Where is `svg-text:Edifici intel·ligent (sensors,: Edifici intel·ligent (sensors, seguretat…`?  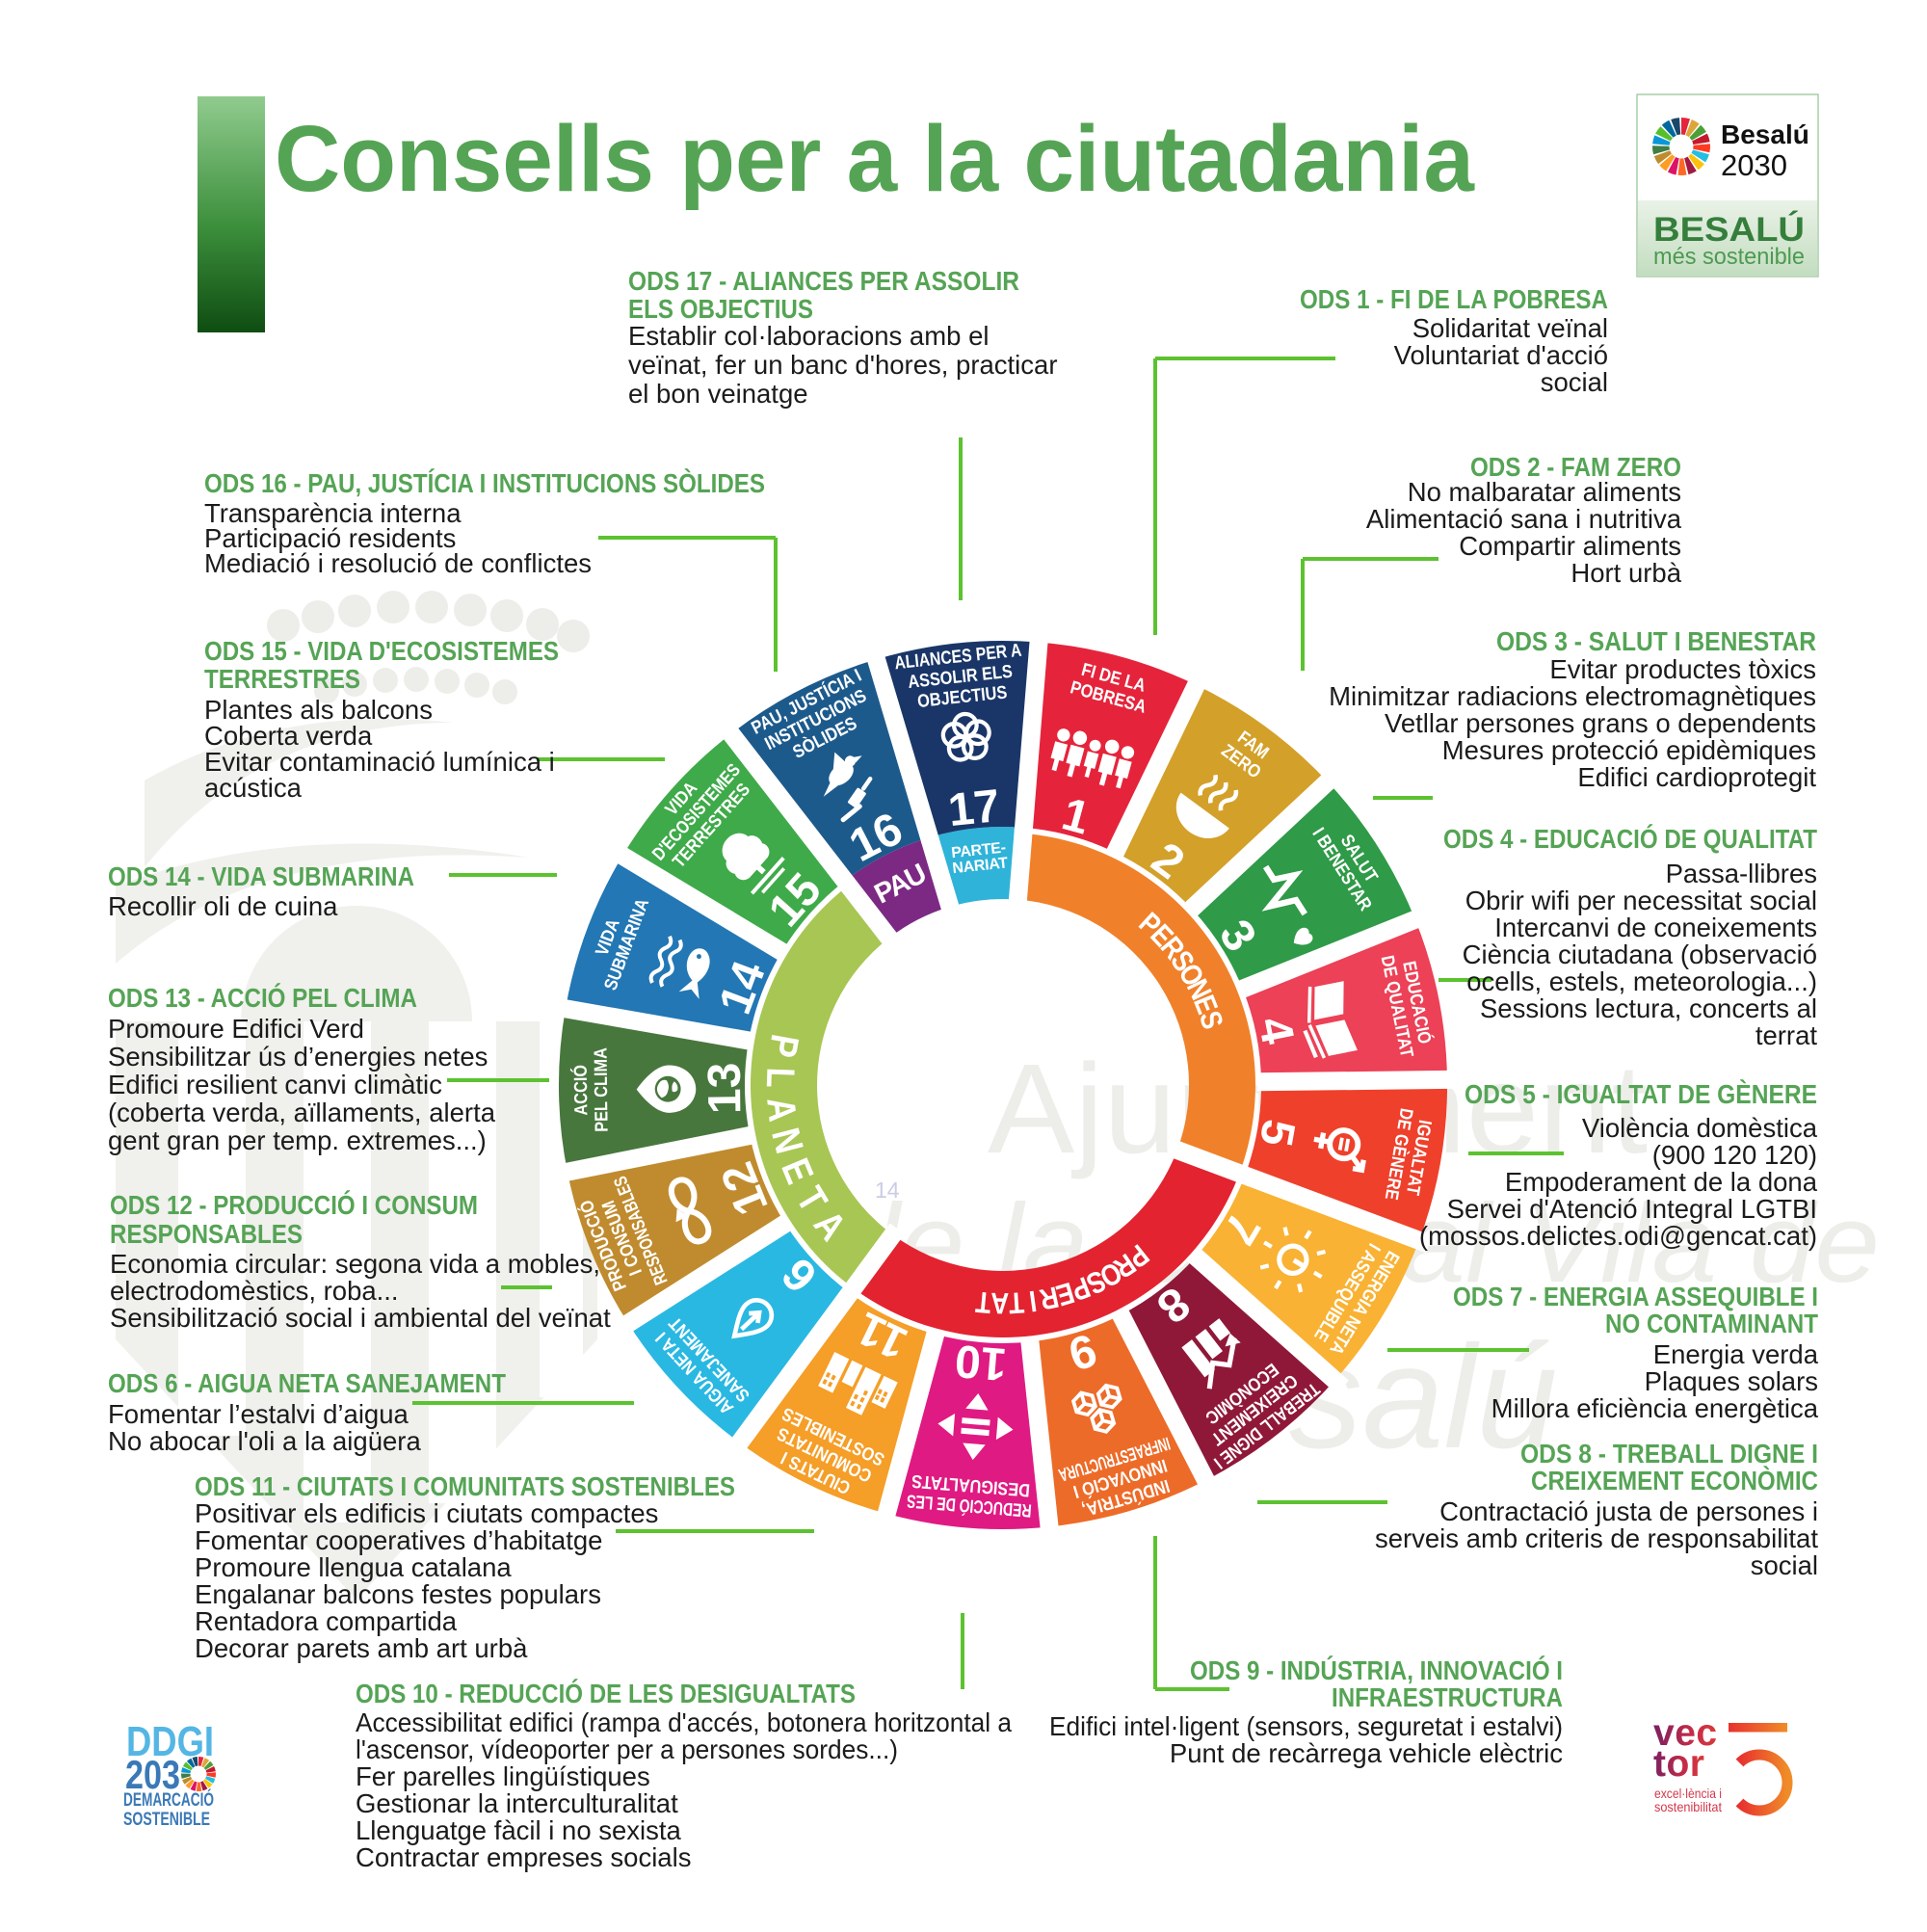 svg-text:Edifici intel·ligent (sensors,: Edifici intel·ligent (sensors, seguretat… is located at coordinates (1306, 1726).